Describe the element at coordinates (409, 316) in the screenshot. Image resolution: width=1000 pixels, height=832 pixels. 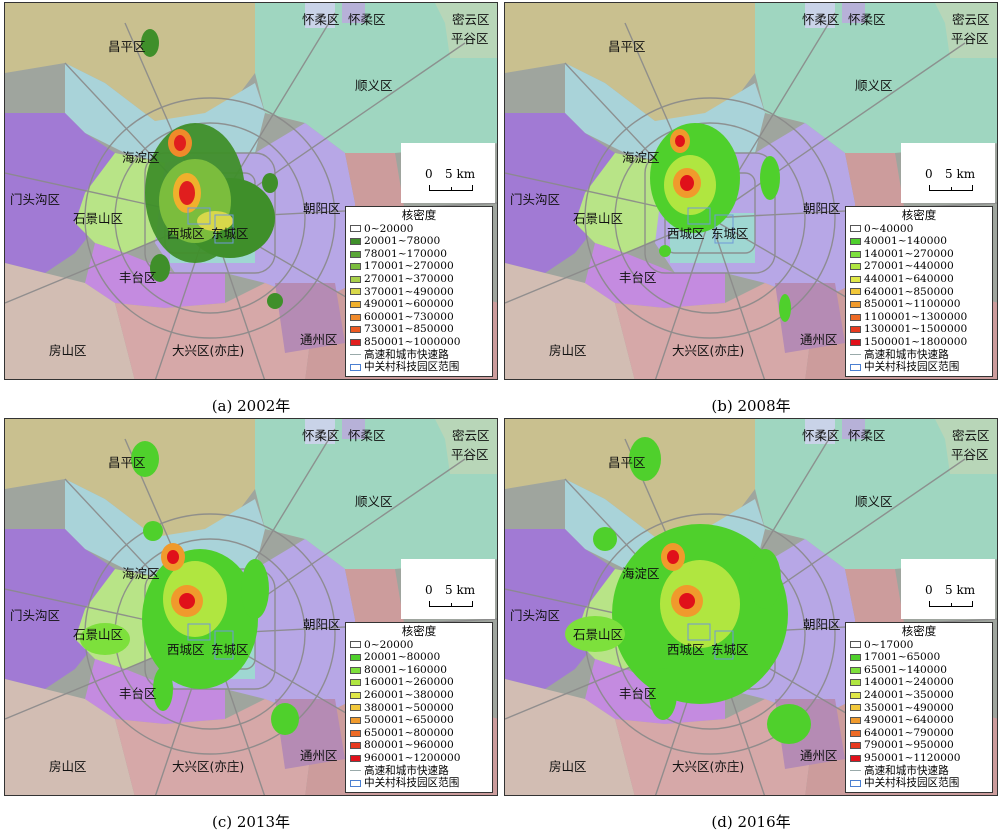
I see `legend-item-label: 600001~730000` at that location.